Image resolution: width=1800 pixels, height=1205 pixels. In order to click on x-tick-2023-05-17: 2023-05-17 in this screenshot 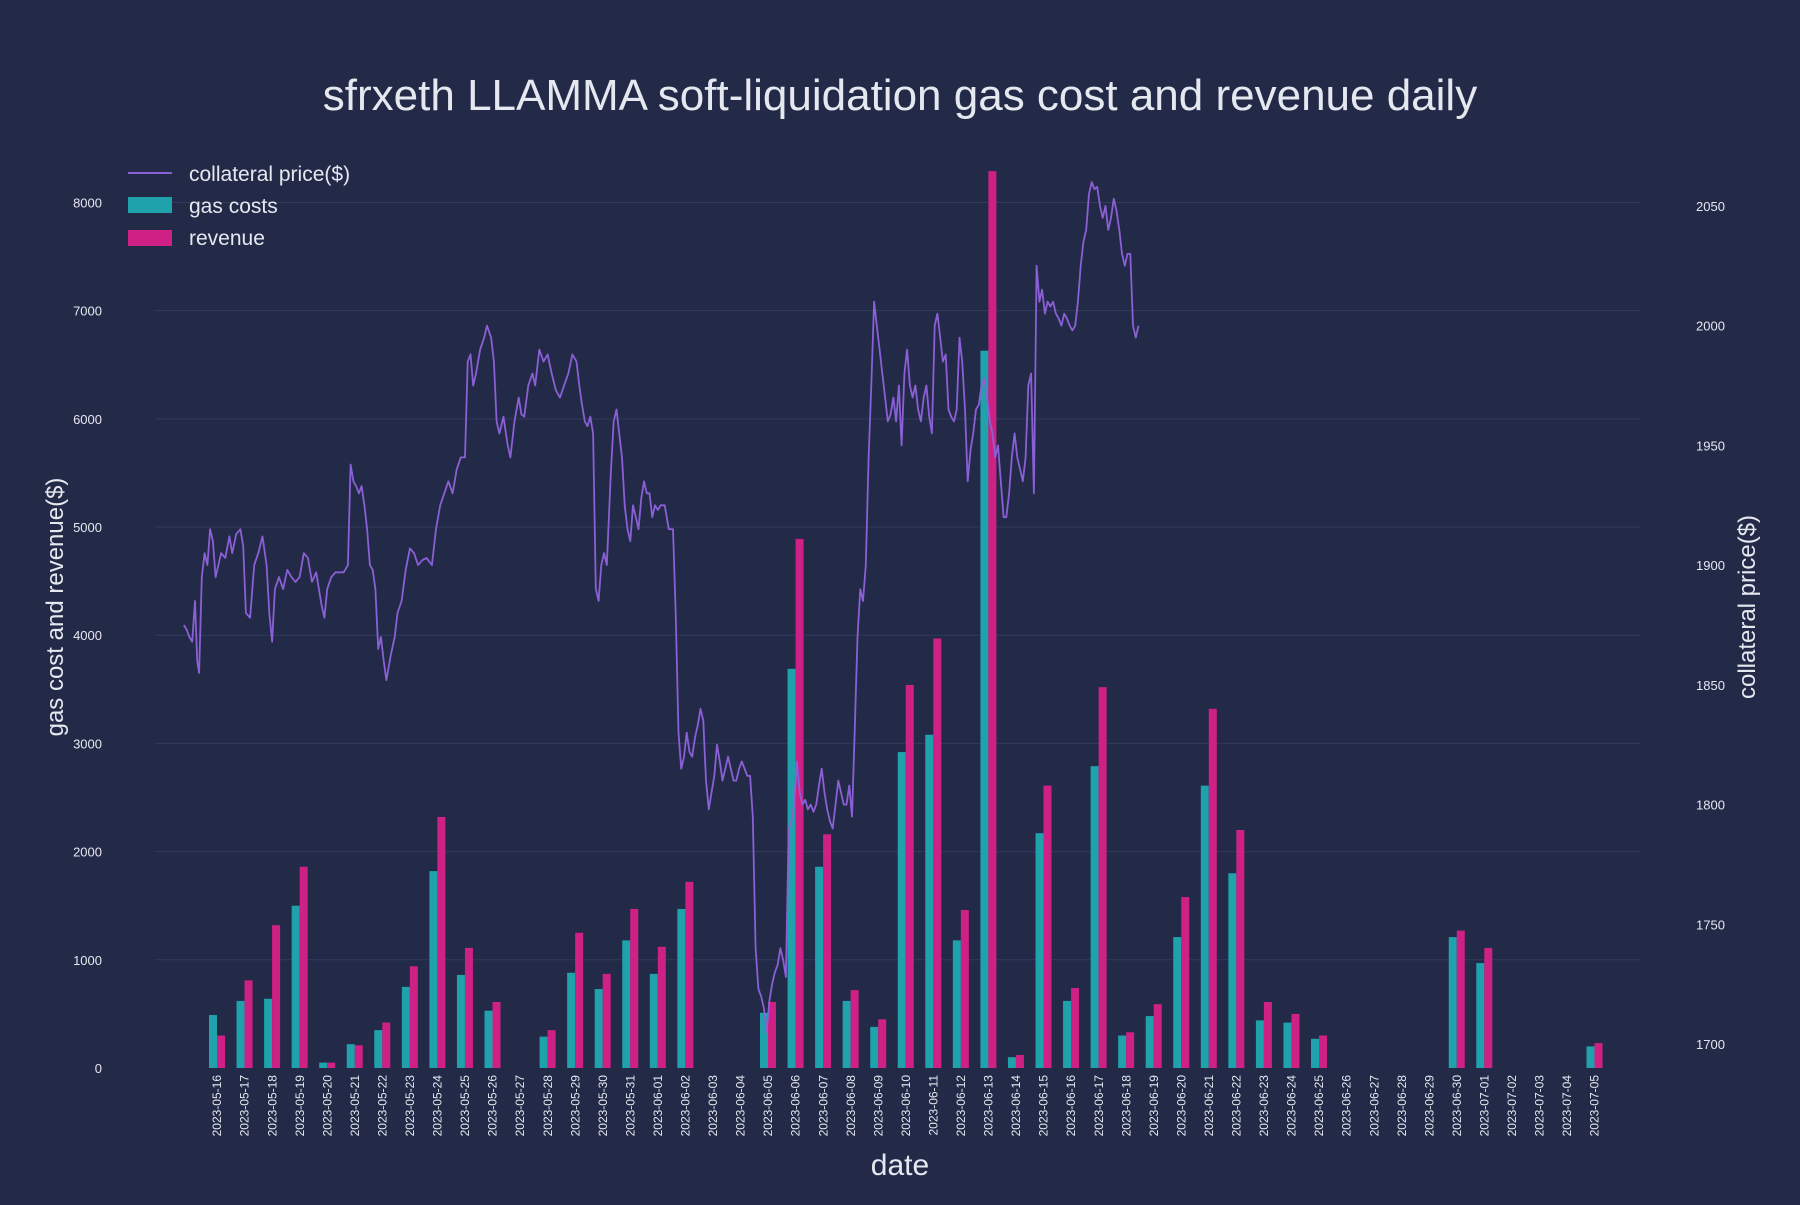, I will do `click(245, 1106)`.